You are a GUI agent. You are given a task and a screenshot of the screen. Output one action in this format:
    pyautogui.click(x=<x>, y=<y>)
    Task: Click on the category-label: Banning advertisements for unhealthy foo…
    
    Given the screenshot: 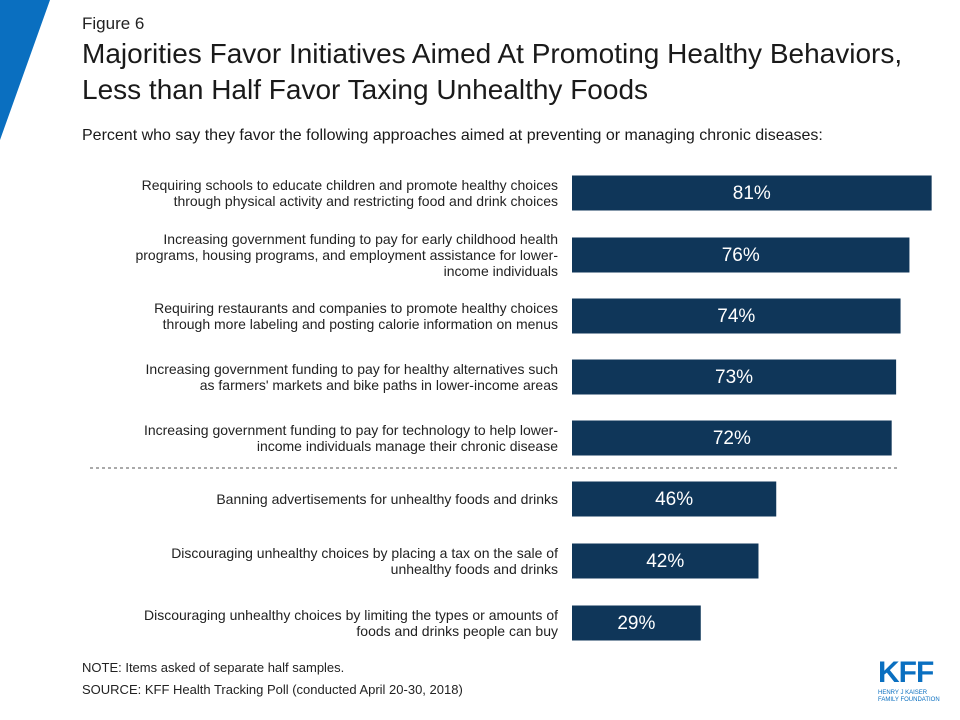 What is the action you would take?
    pyautogui.click(x=387, y=499)
    